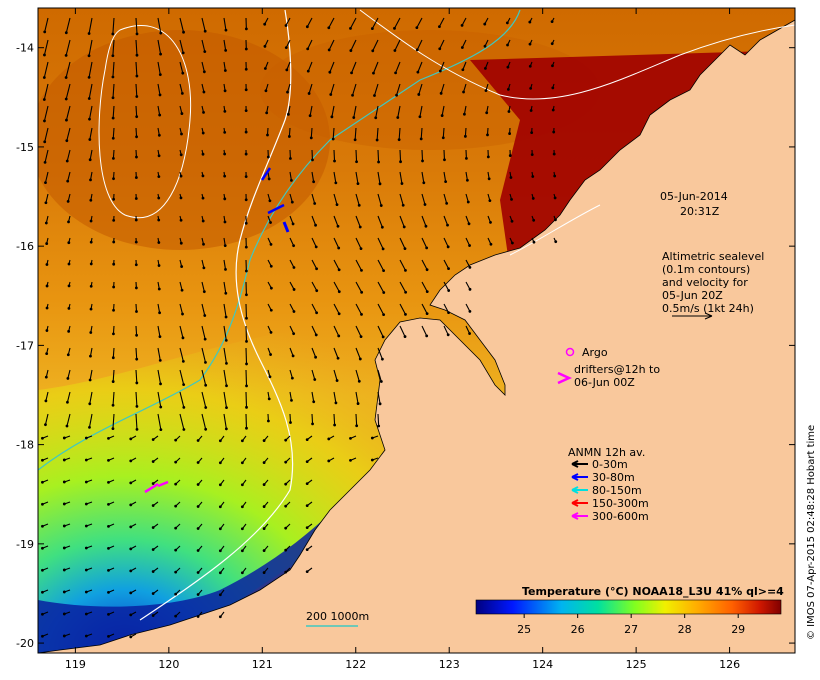 The width and height of the screenshot is (820, 680). I want to click on anmn-depth-label: 30-80m, so click(613, 477).